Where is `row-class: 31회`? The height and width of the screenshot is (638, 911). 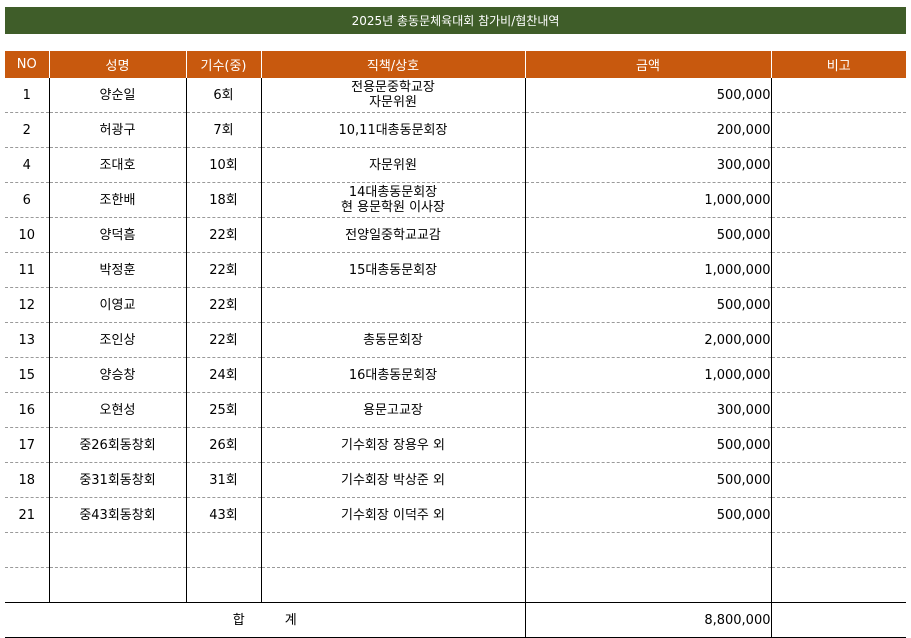
row-class: 31회 is located at coordinates (223, 480).